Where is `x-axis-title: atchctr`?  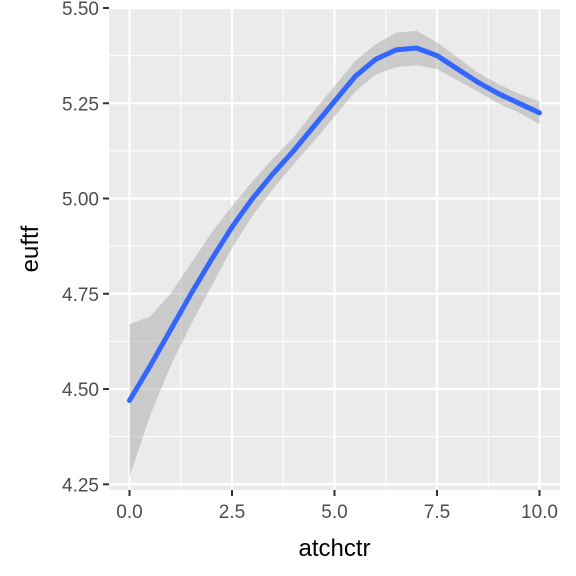
x-axis-title: atchctr is located at coordinates (334, 548).